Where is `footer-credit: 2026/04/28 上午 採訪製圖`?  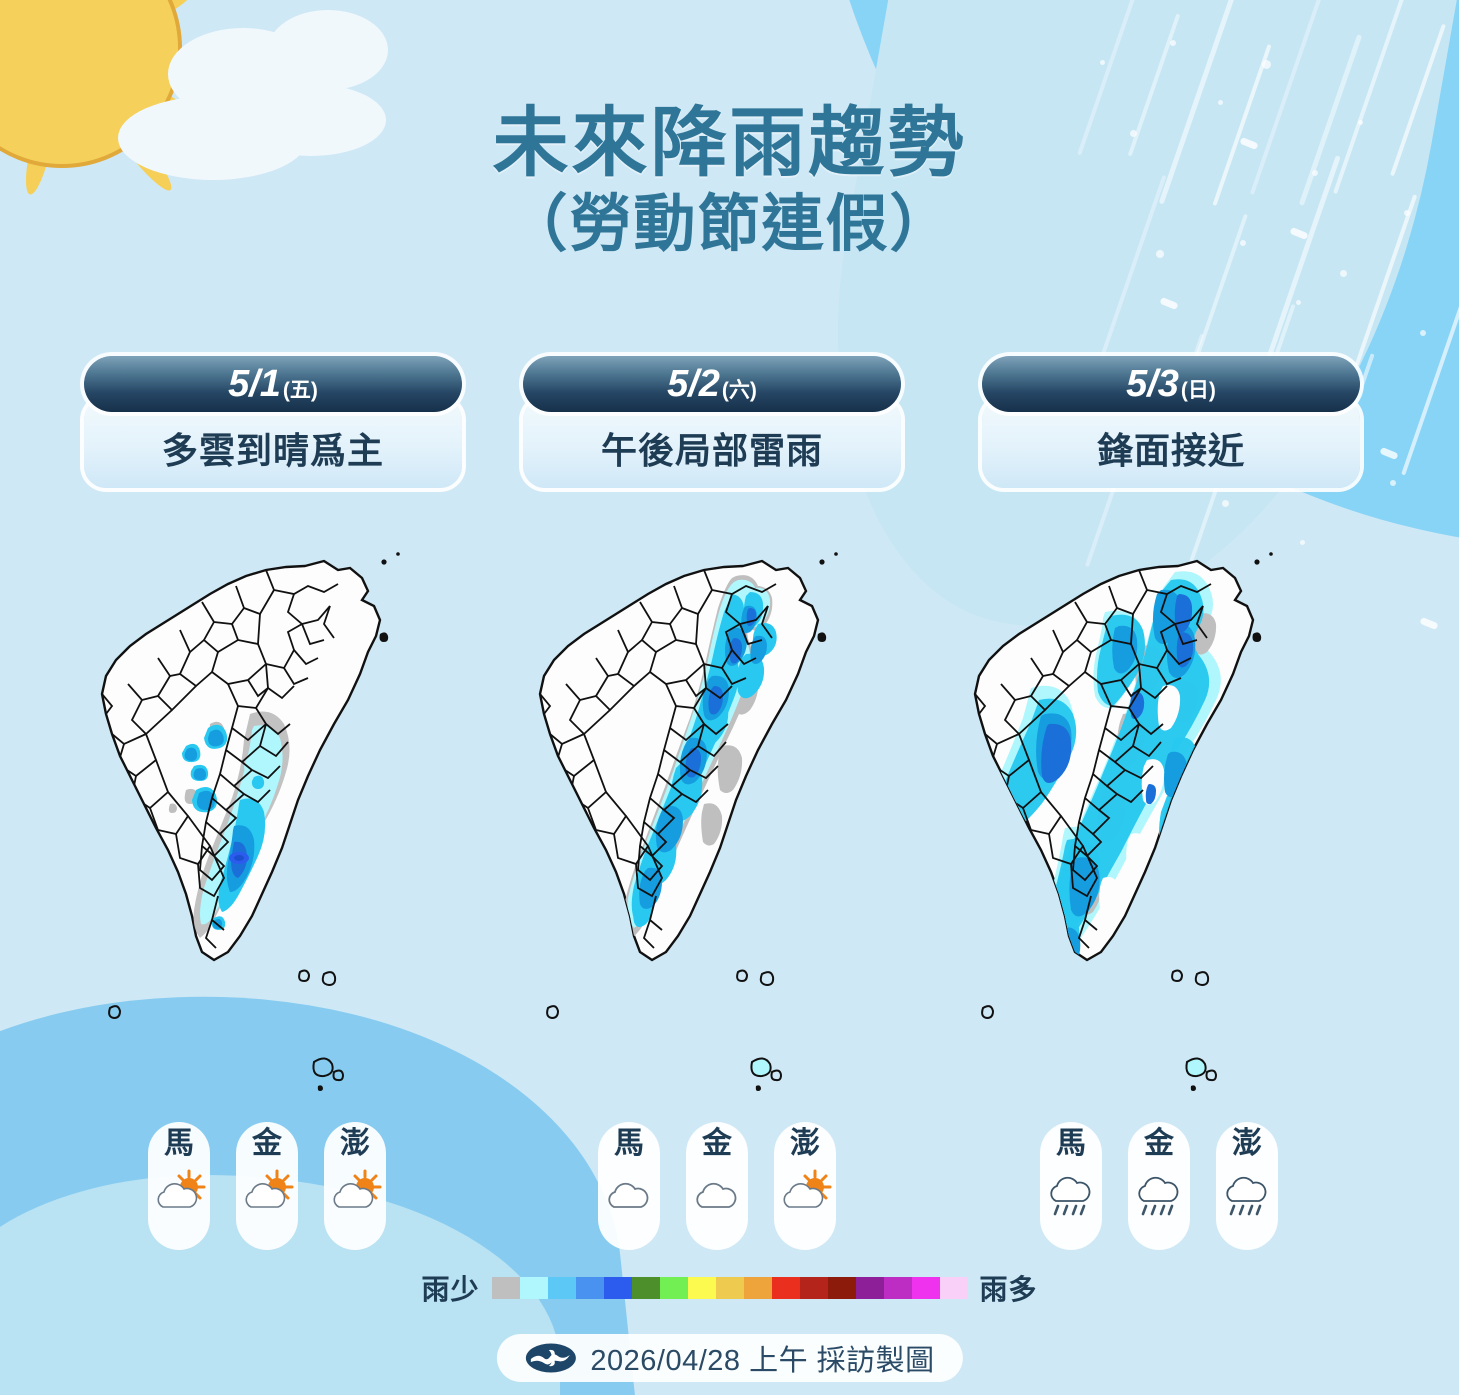
footer-credit: 2026/04/28 上午 採訪製圖 is located at coordinates (729, 1358).